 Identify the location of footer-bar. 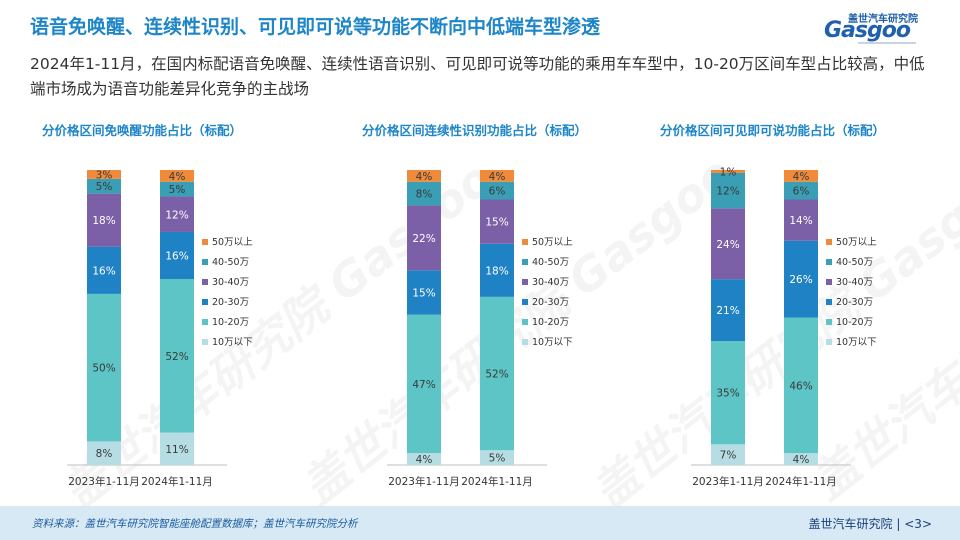
(480, 523).